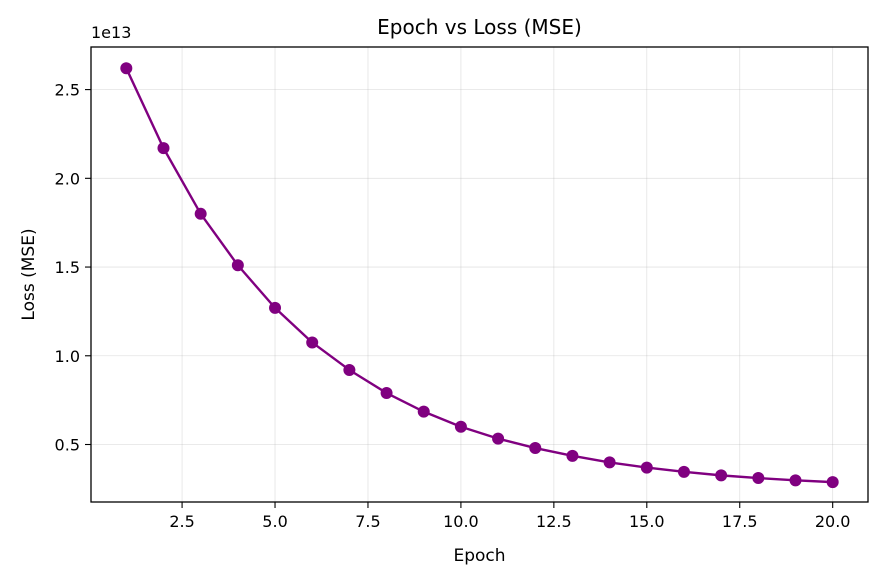 The image size is (884, 581). Describe the element at coordinates (67, 267) in the screenshot. I see `y-tick-label: 1.5` at that location.